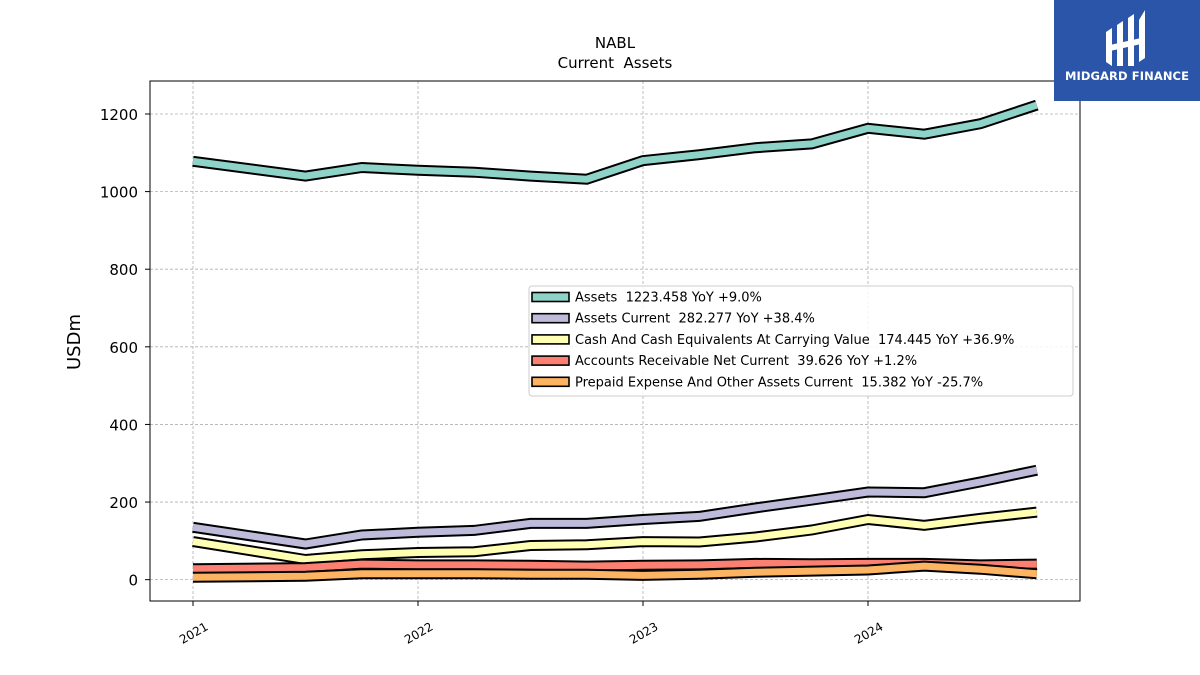  Describe the element at coordinates (668, 298) in the screenshot. I see `legend-entry: Assets 1223.458 YoY +9.0%` at that location.